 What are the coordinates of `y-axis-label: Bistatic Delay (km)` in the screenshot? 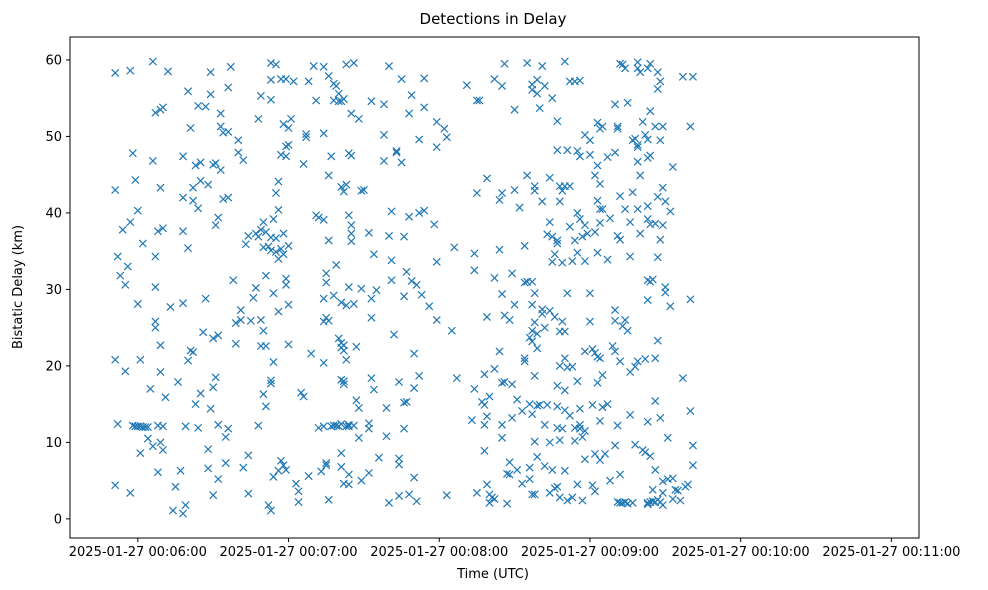 It's located at (18, 287).